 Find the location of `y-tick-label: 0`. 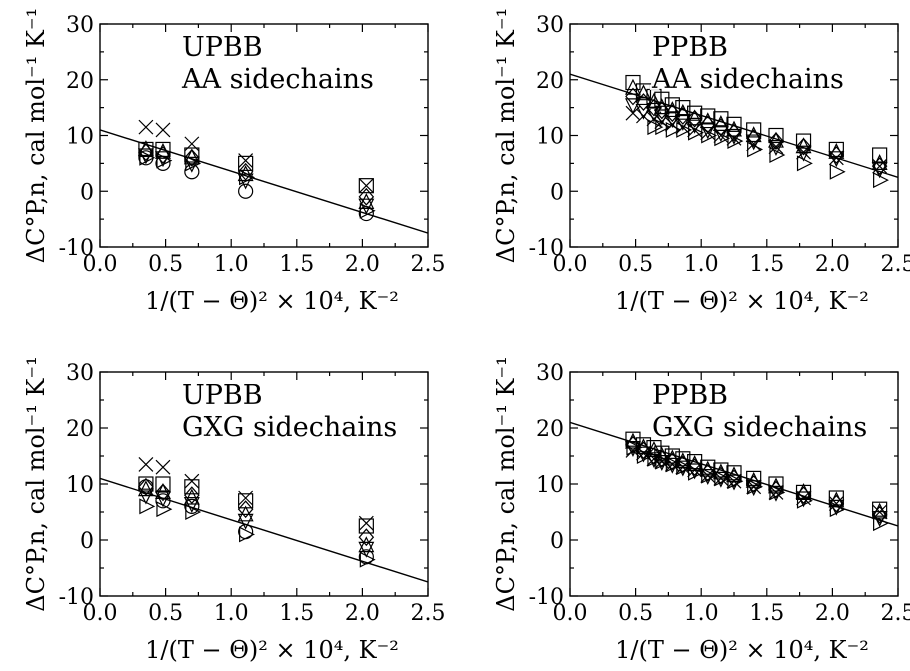

y-tick-label: 0 is located at coordinates (557, 541).